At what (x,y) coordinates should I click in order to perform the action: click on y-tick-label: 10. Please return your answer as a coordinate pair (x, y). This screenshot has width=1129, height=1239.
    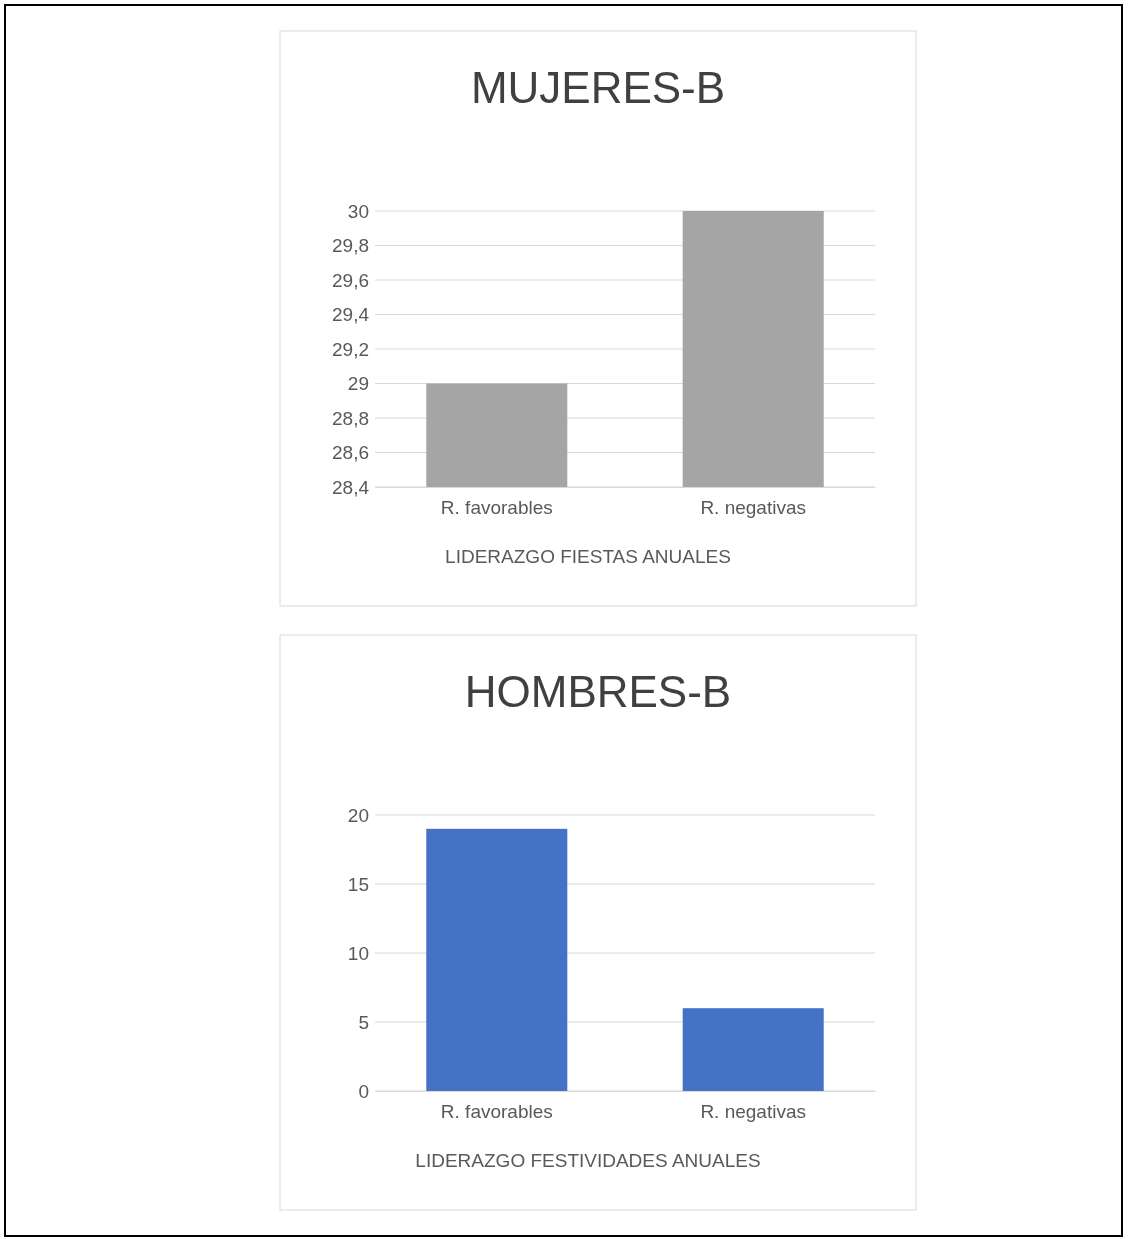
    Looking at the image, I should click on (358, 953).